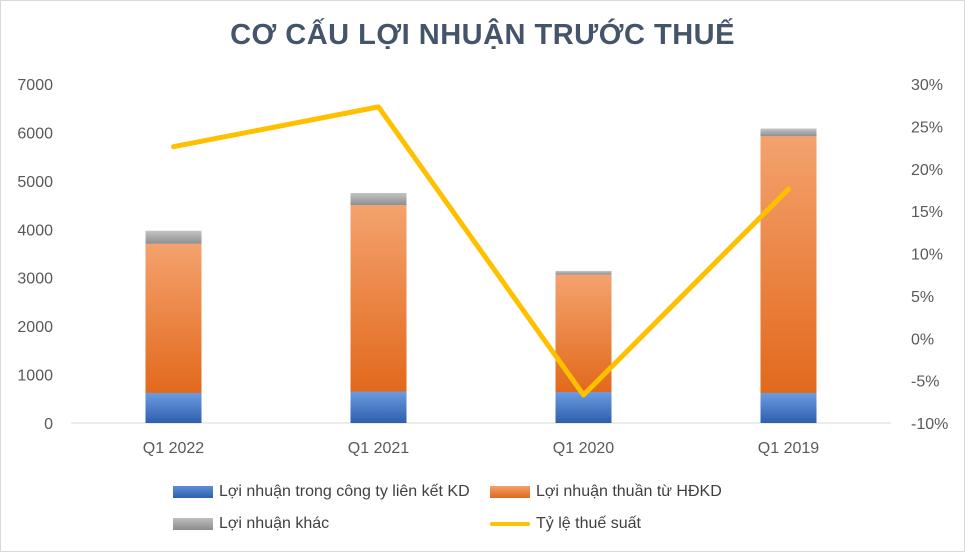  What do you see at coordinates (344, 491) in the screenshot?
I see `legend-label-lien-ket: Lợi nhuận trong công ty liên kết KD` at bounding box center [344, 491].